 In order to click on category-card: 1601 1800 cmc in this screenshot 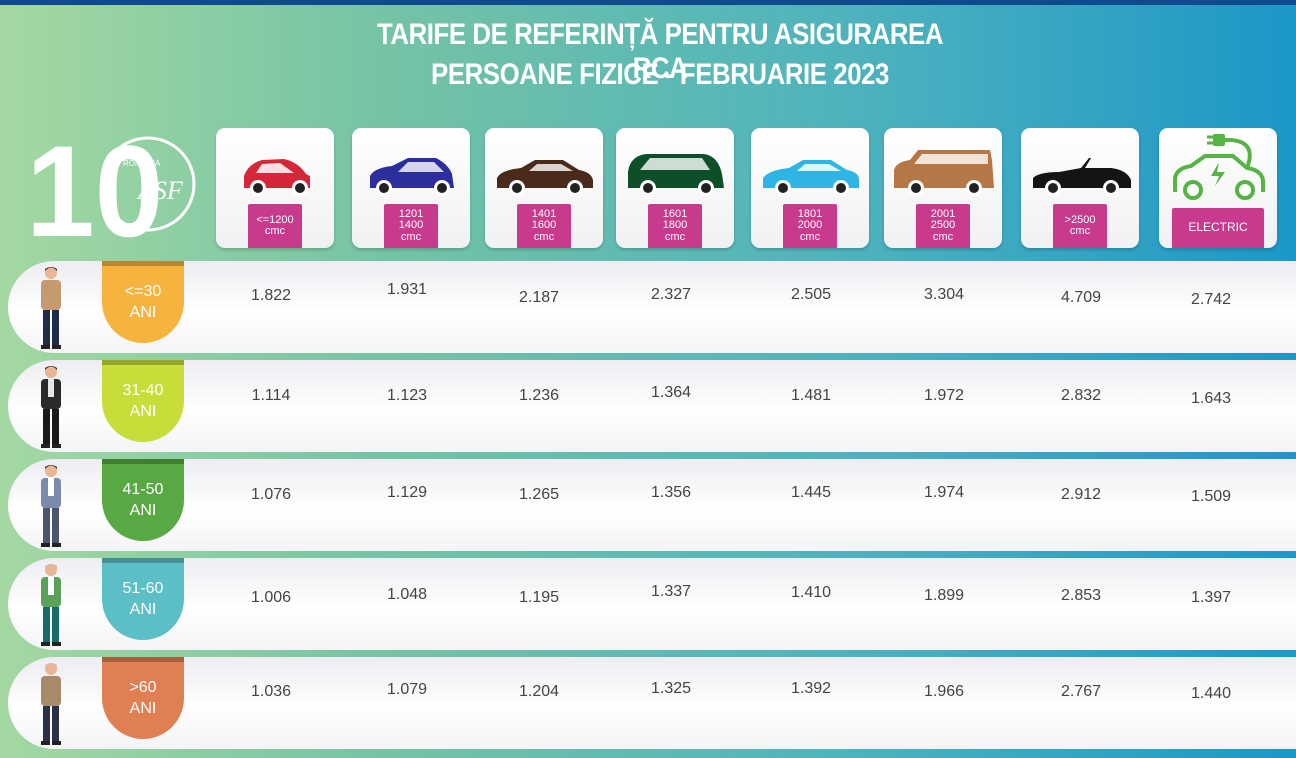, I will do `click(675, 188)`.